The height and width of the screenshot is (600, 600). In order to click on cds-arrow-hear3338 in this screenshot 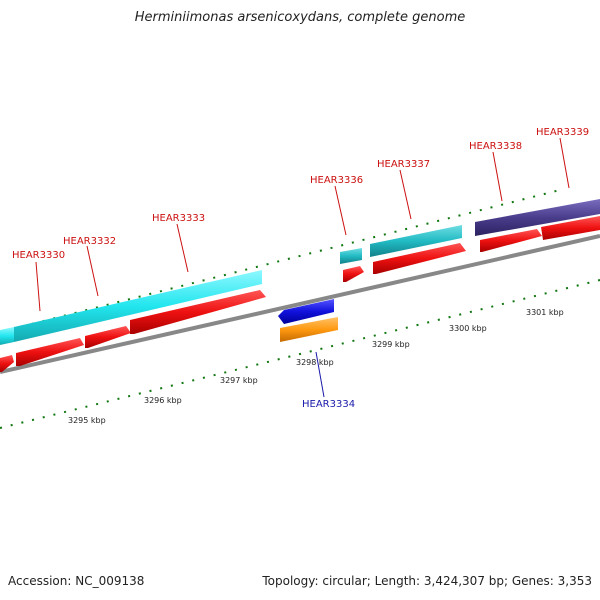, I will do `click(511, 240)`.